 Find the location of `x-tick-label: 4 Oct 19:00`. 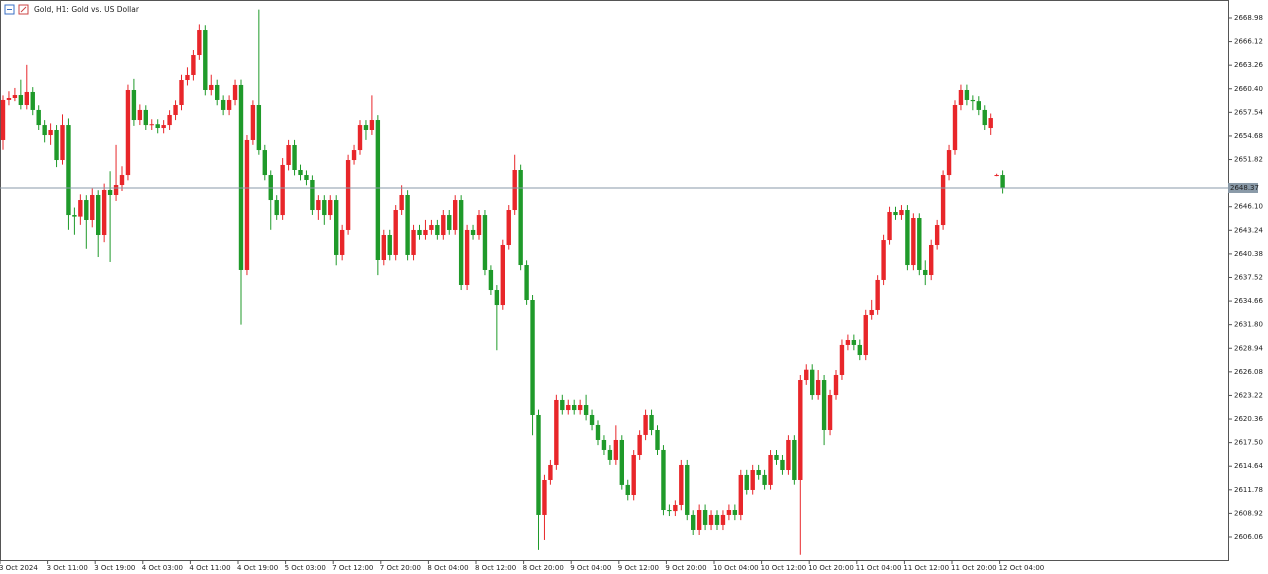

x-tick-label: 4 Oct 19:00 is located at coordinates (257, 568).